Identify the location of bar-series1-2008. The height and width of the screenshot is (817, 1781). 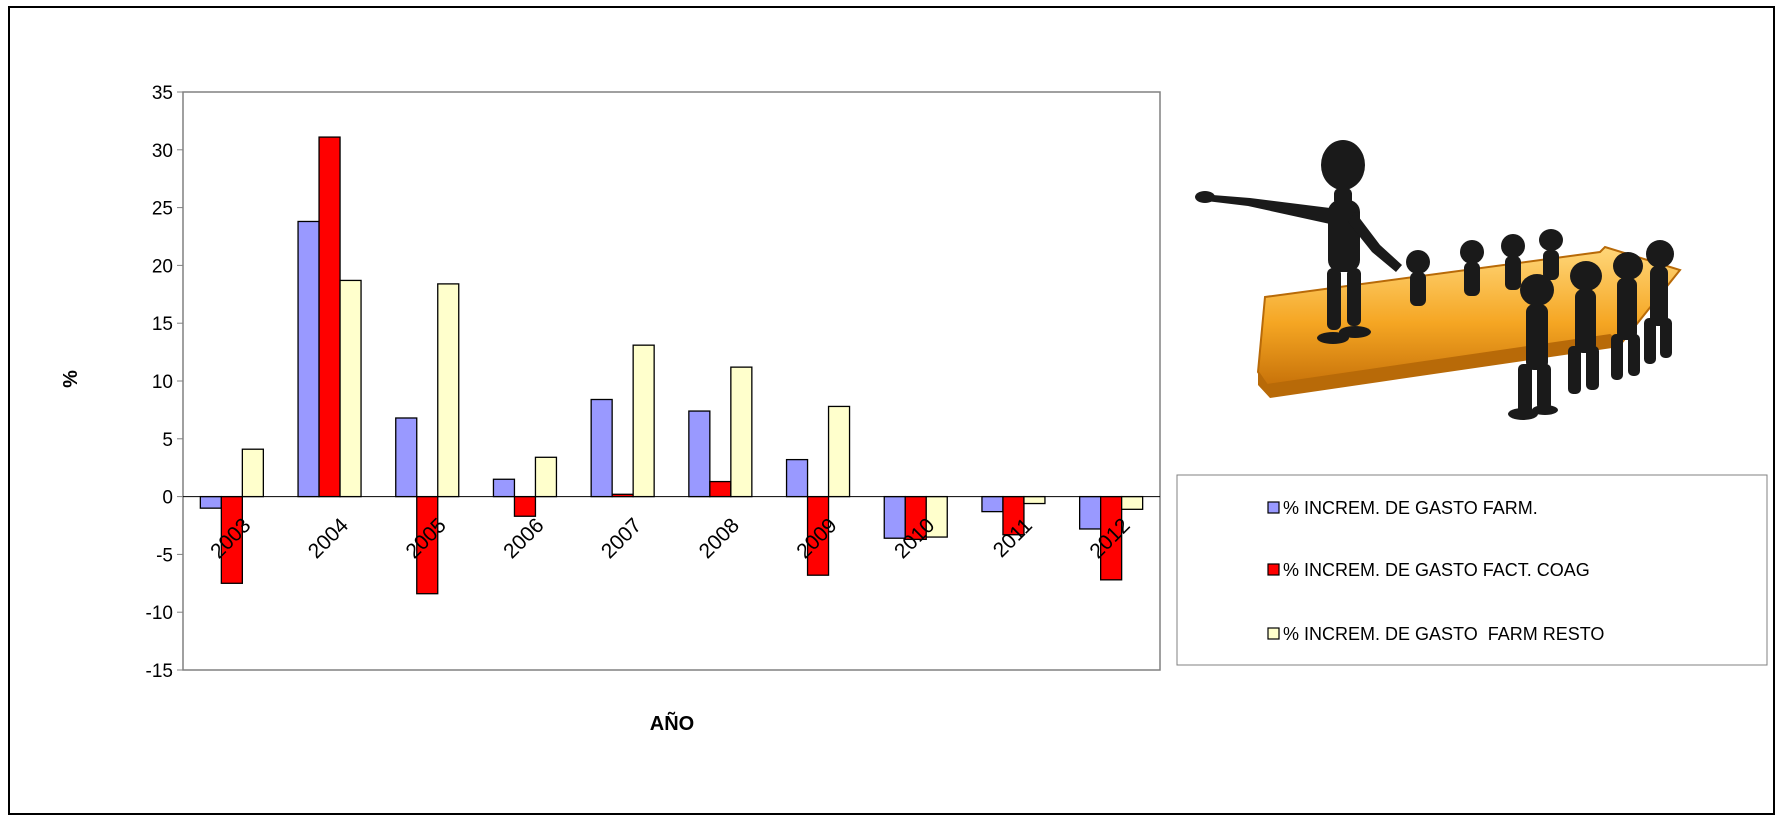
(699, 454).